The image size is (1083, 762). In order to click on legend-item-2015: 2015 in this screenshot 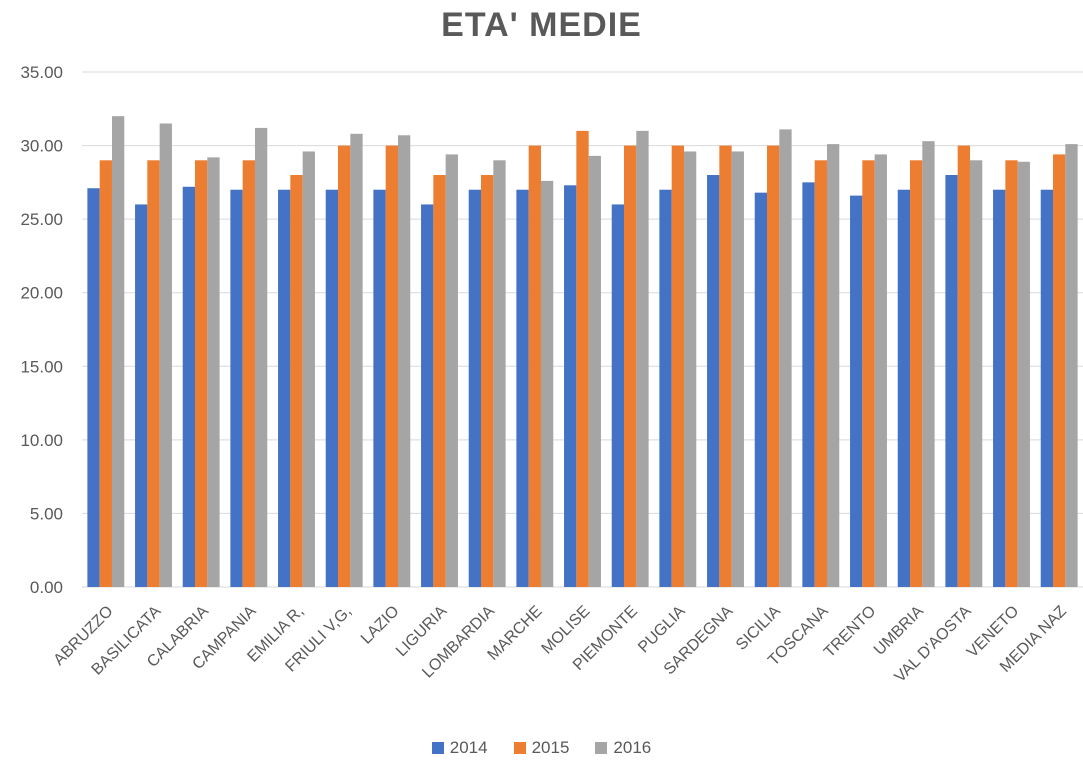, I will do `click(541, 748)`.